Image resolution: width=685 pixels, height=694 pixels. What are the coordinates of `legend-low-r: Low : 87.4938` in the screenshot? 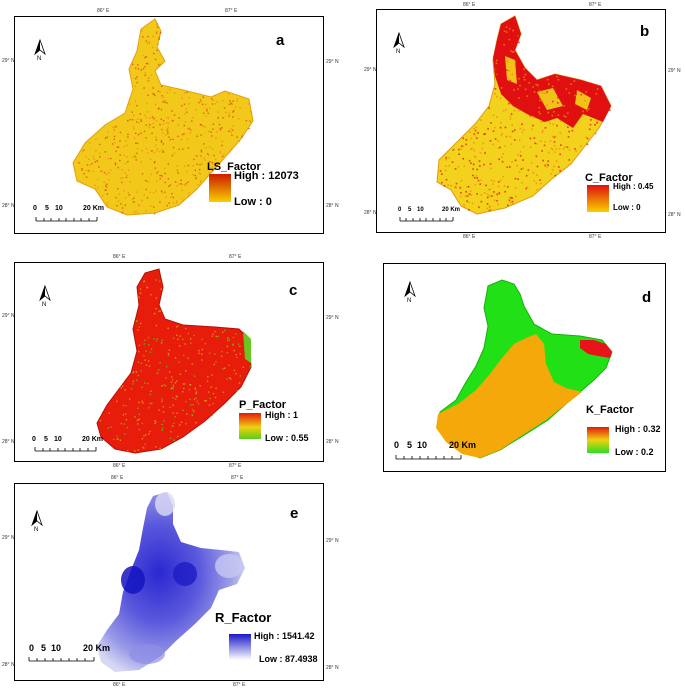 It's located at (288, 659).